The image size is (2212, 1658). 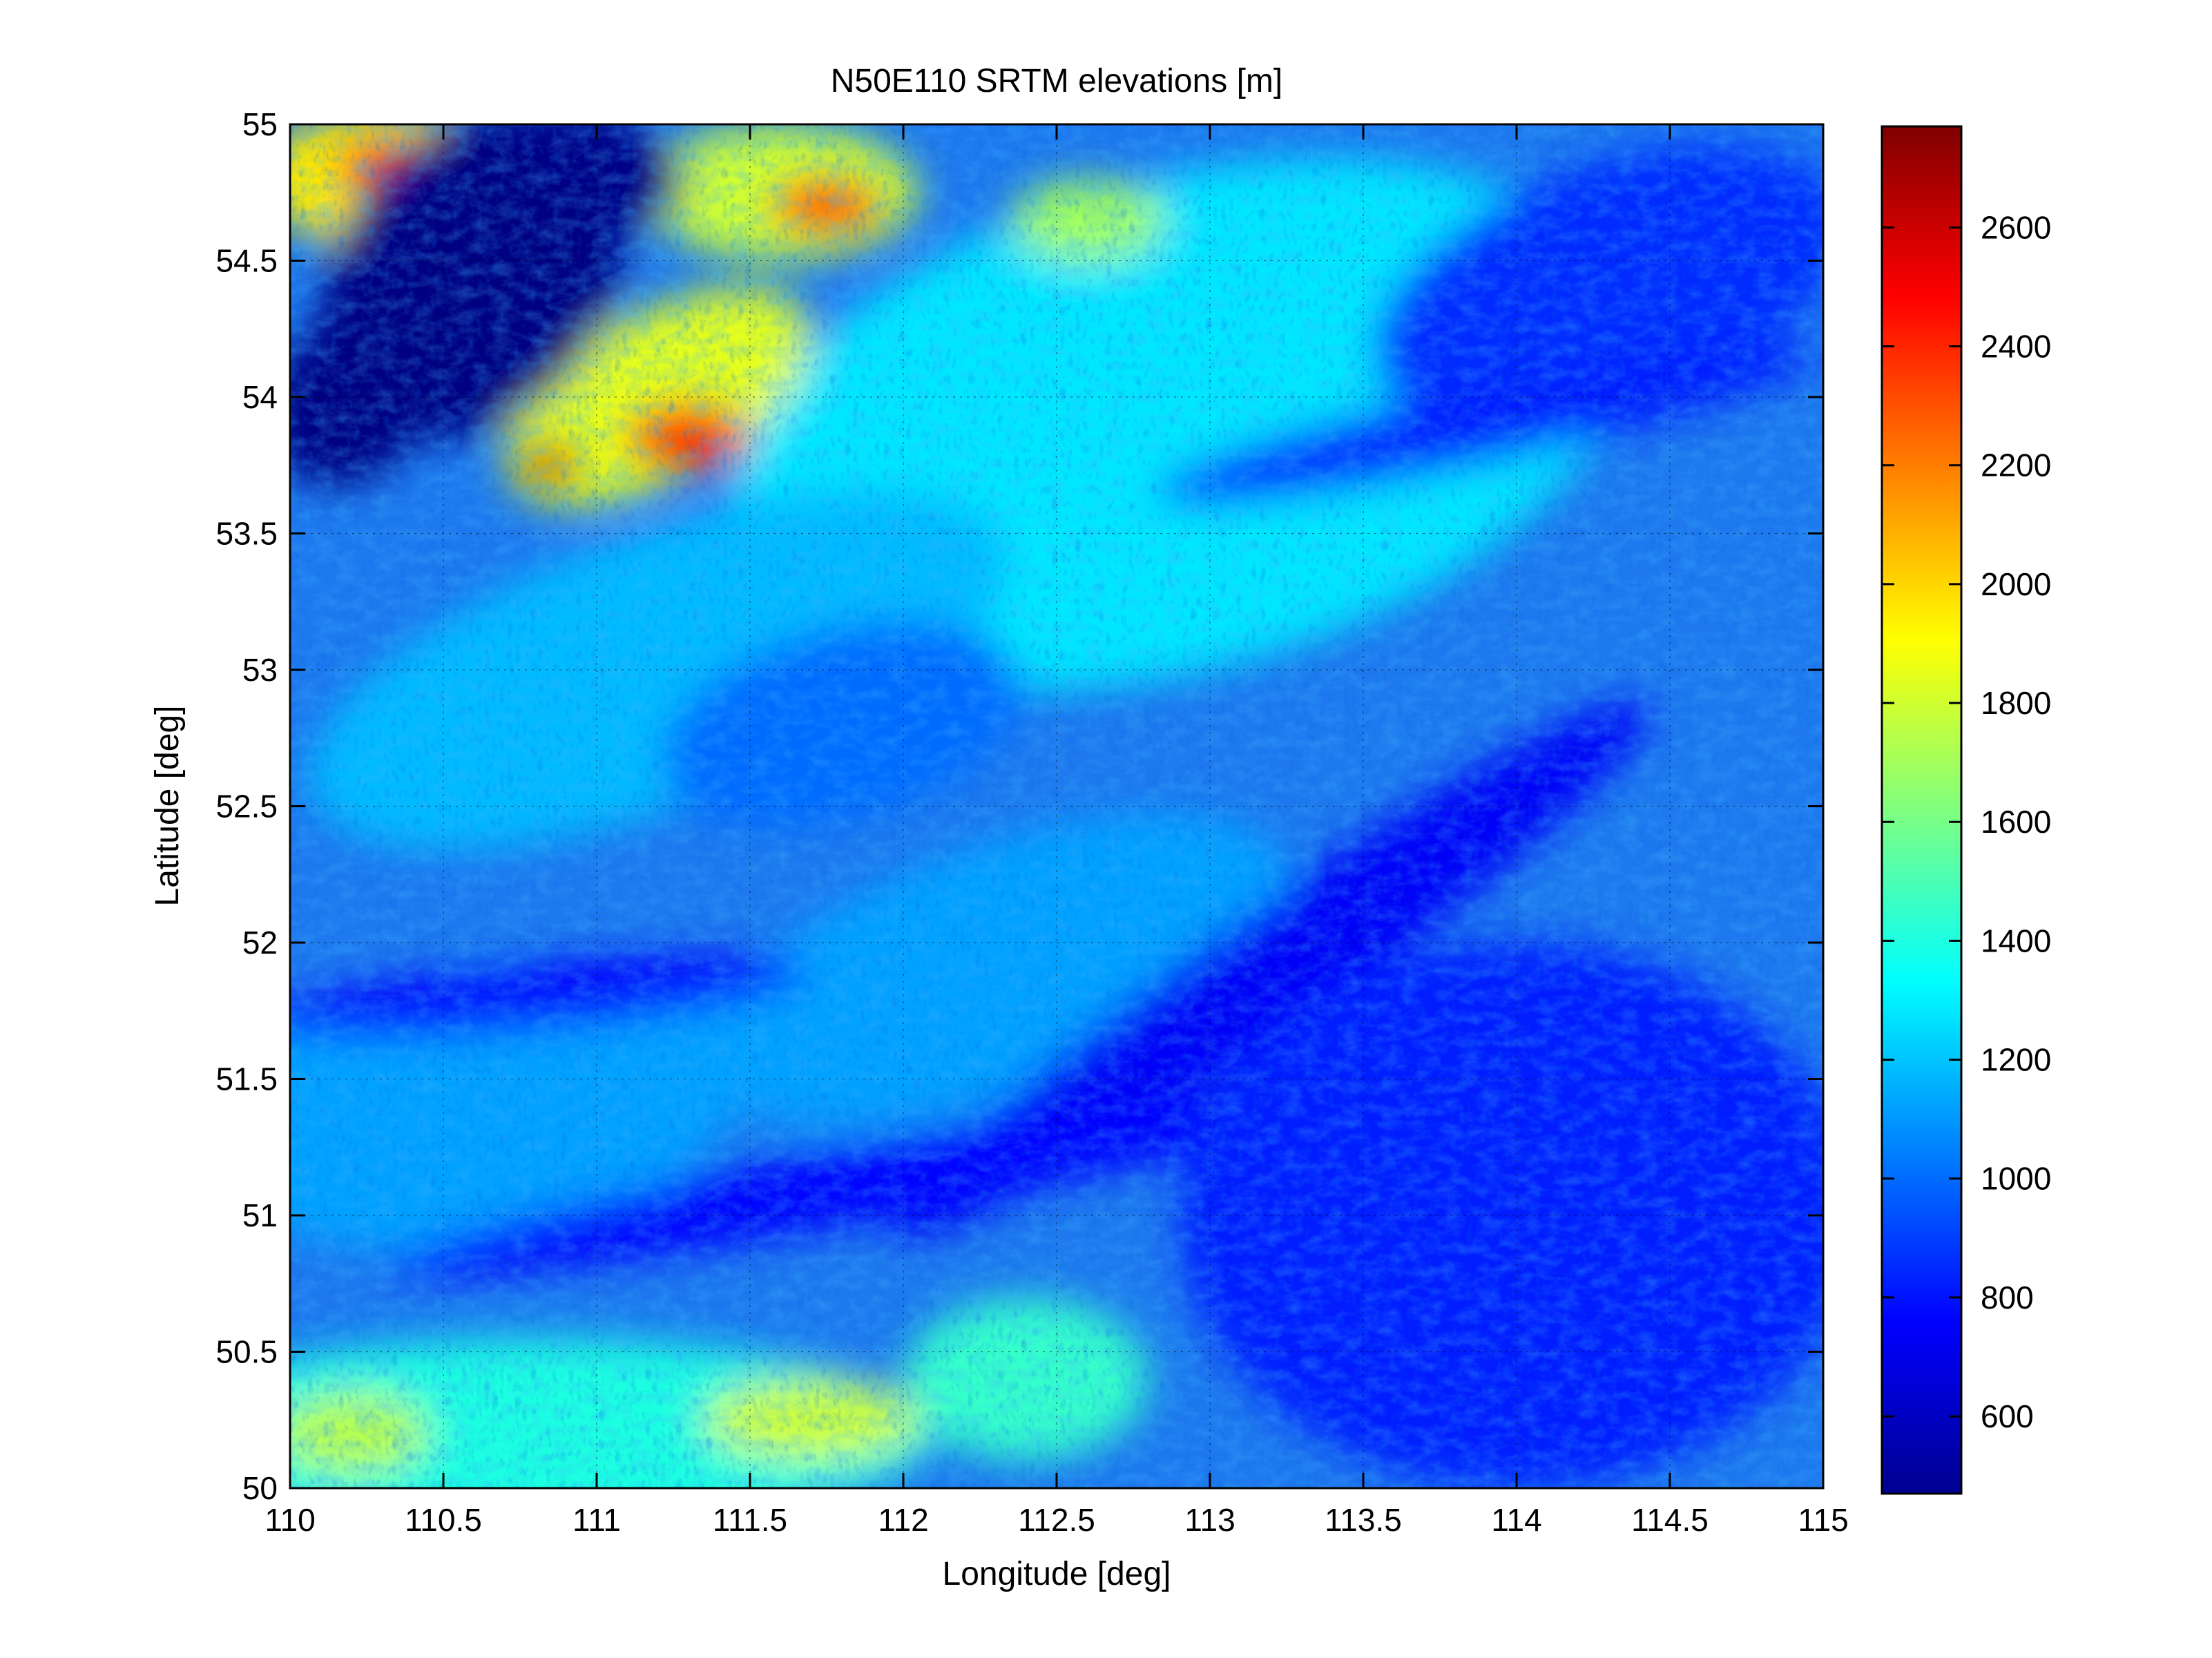 I want to click on x-tick-label: 110, so click(x=290, y=1520).